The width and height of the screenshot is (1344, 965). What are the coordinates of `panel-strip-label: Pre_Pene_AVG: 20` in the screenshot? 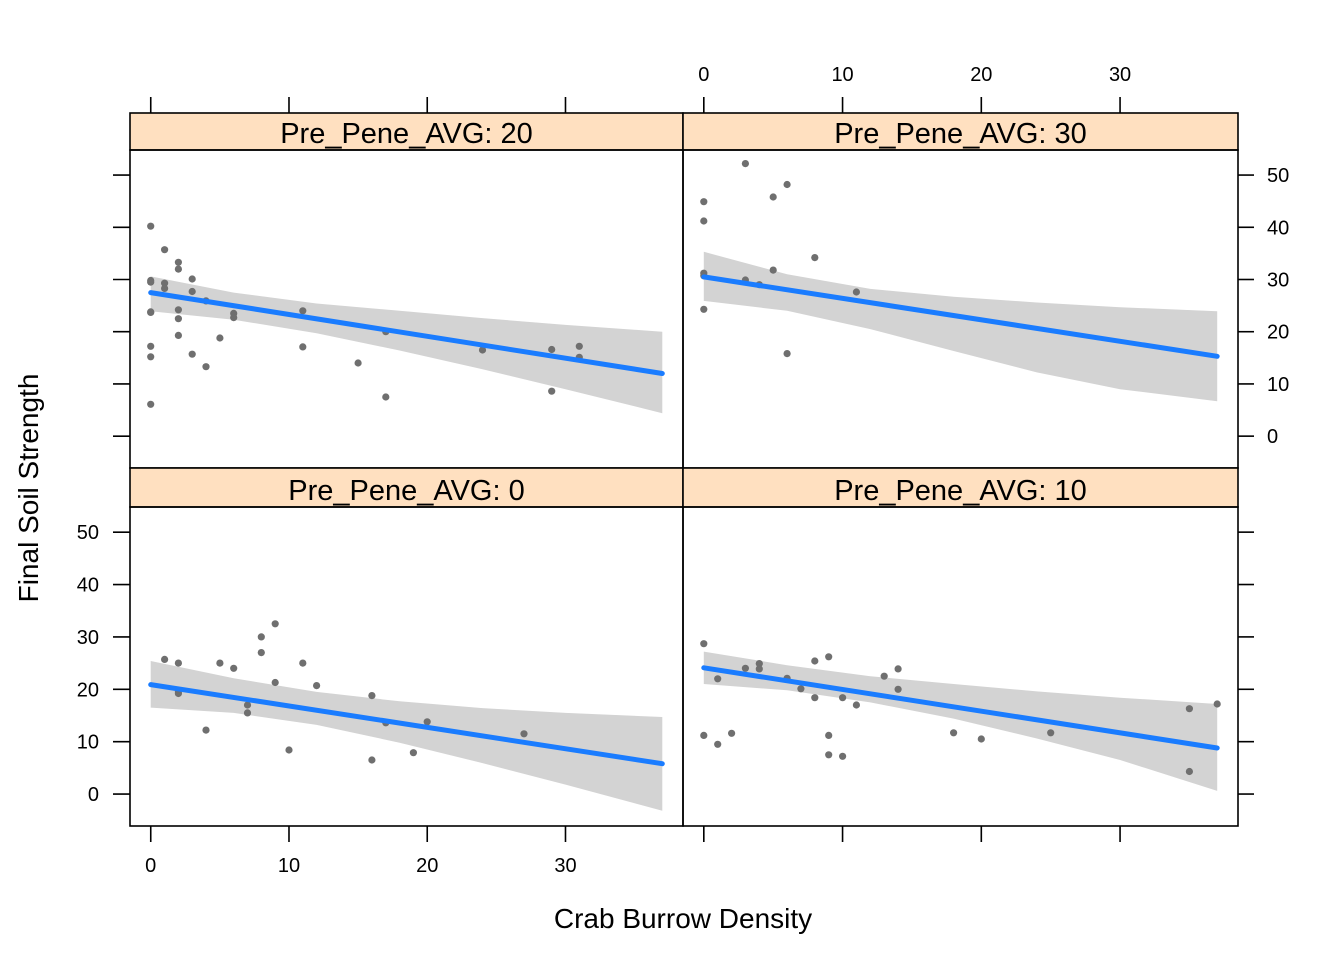 It's located at (406, 134).